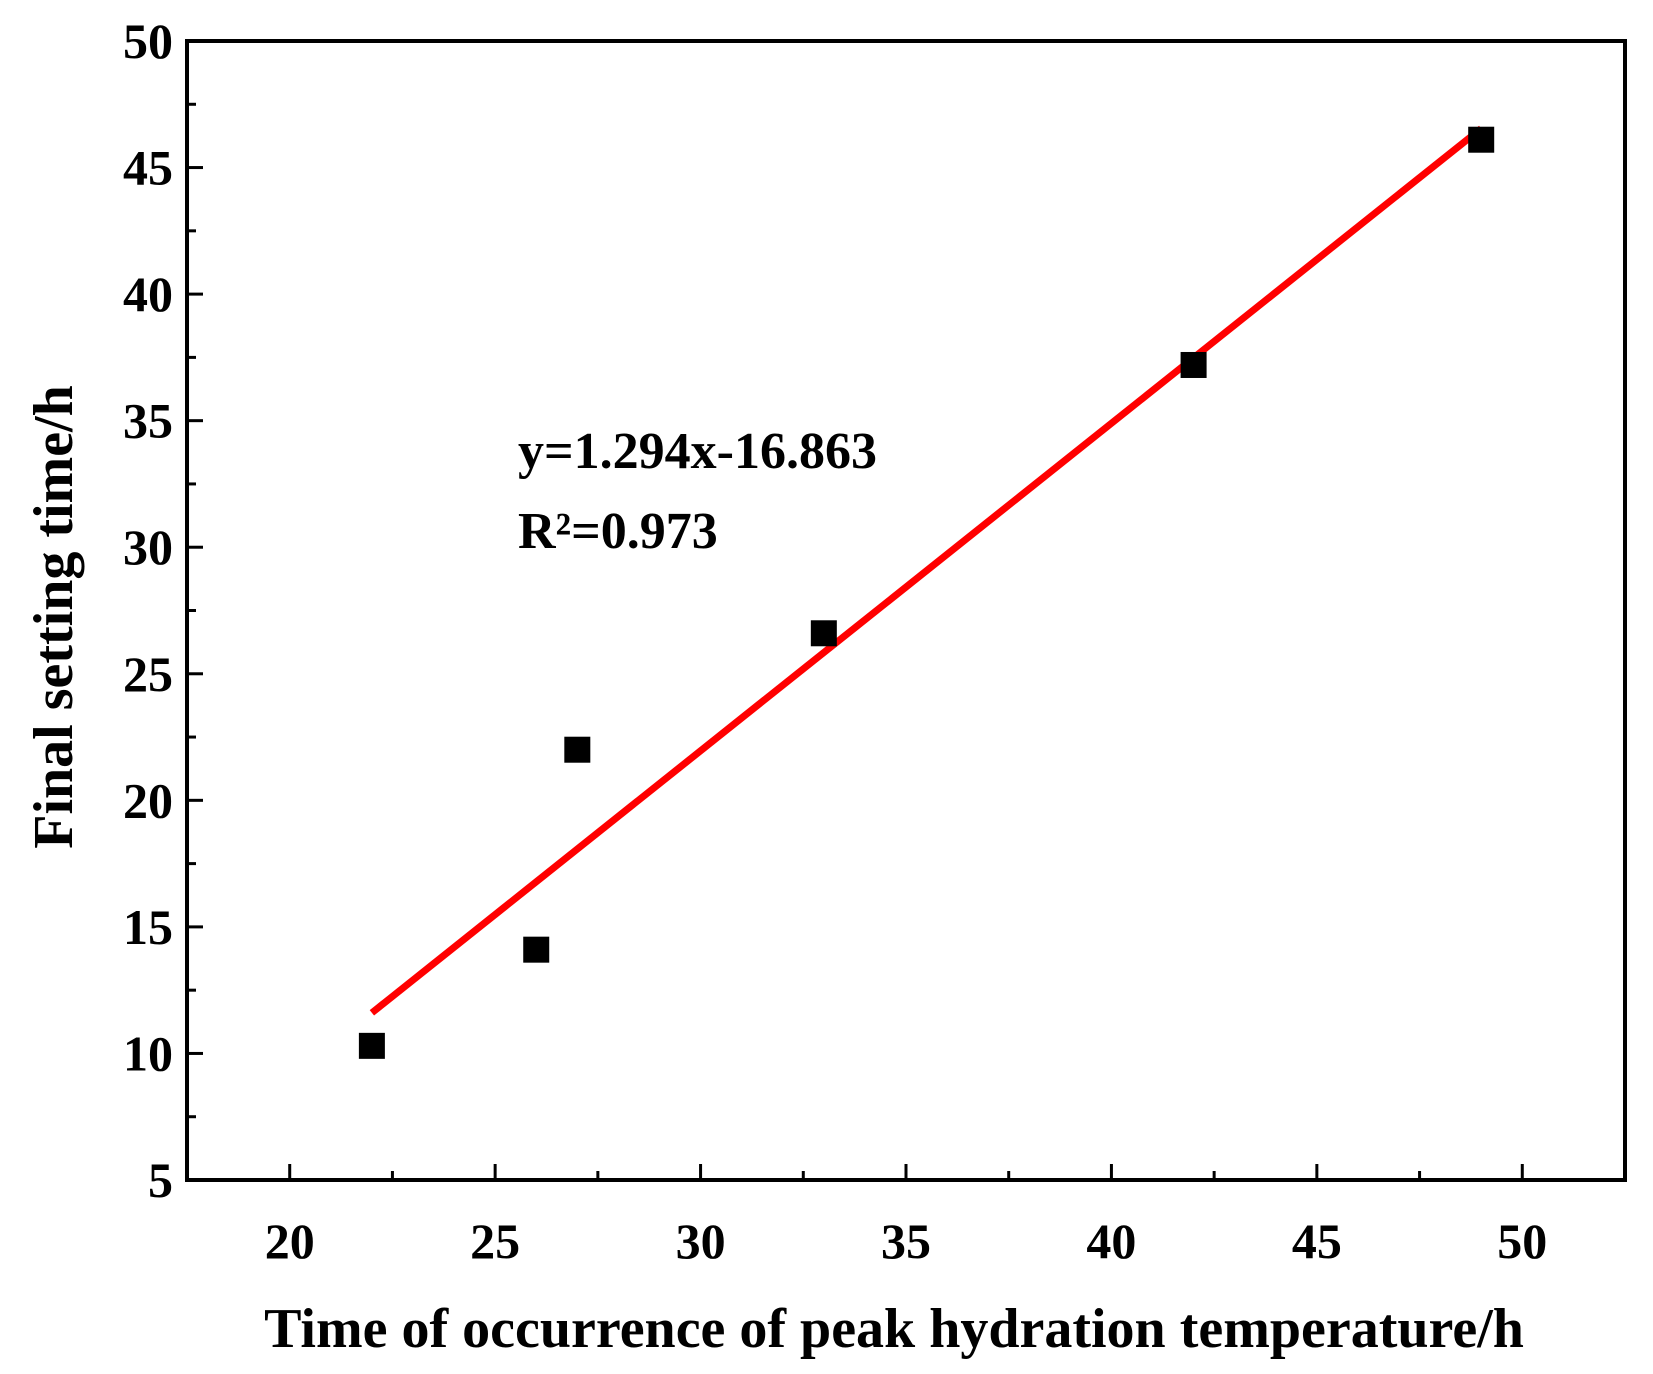 The image size is (1653, 1374). Describe the element at coordinates (148, 927) in the screenshot. I see `y-tick-label: 15` at that location.